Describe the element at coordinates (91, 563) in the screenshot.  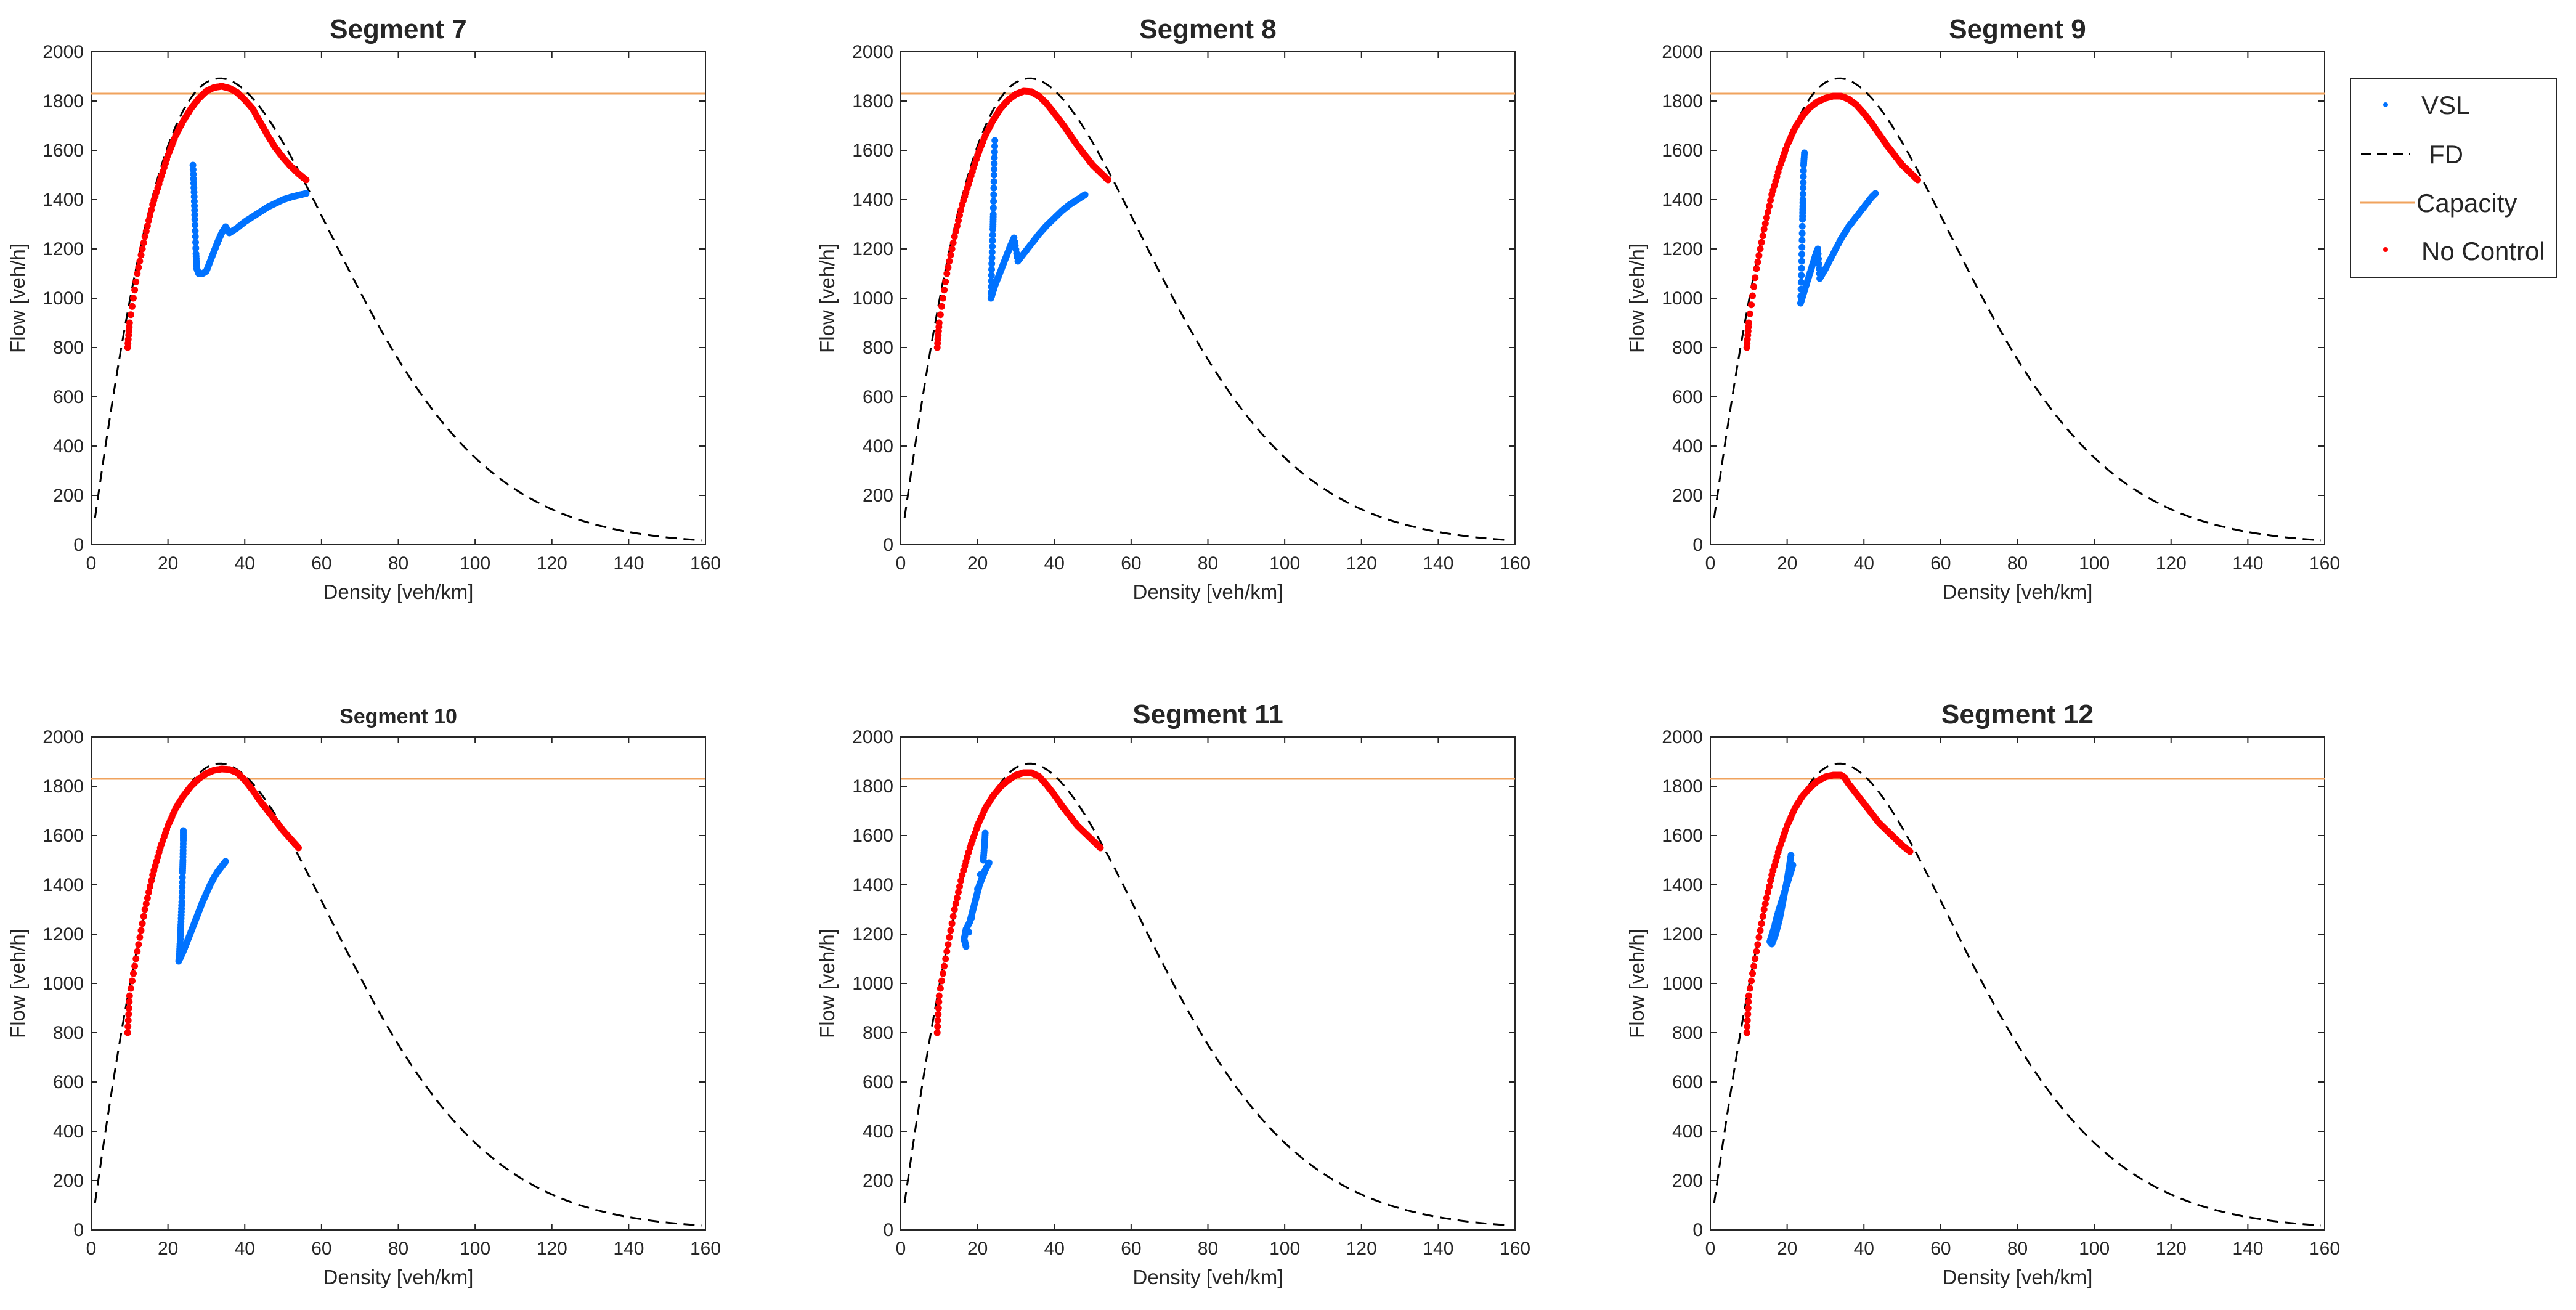
I see `x-tick-label: 0` at that location.